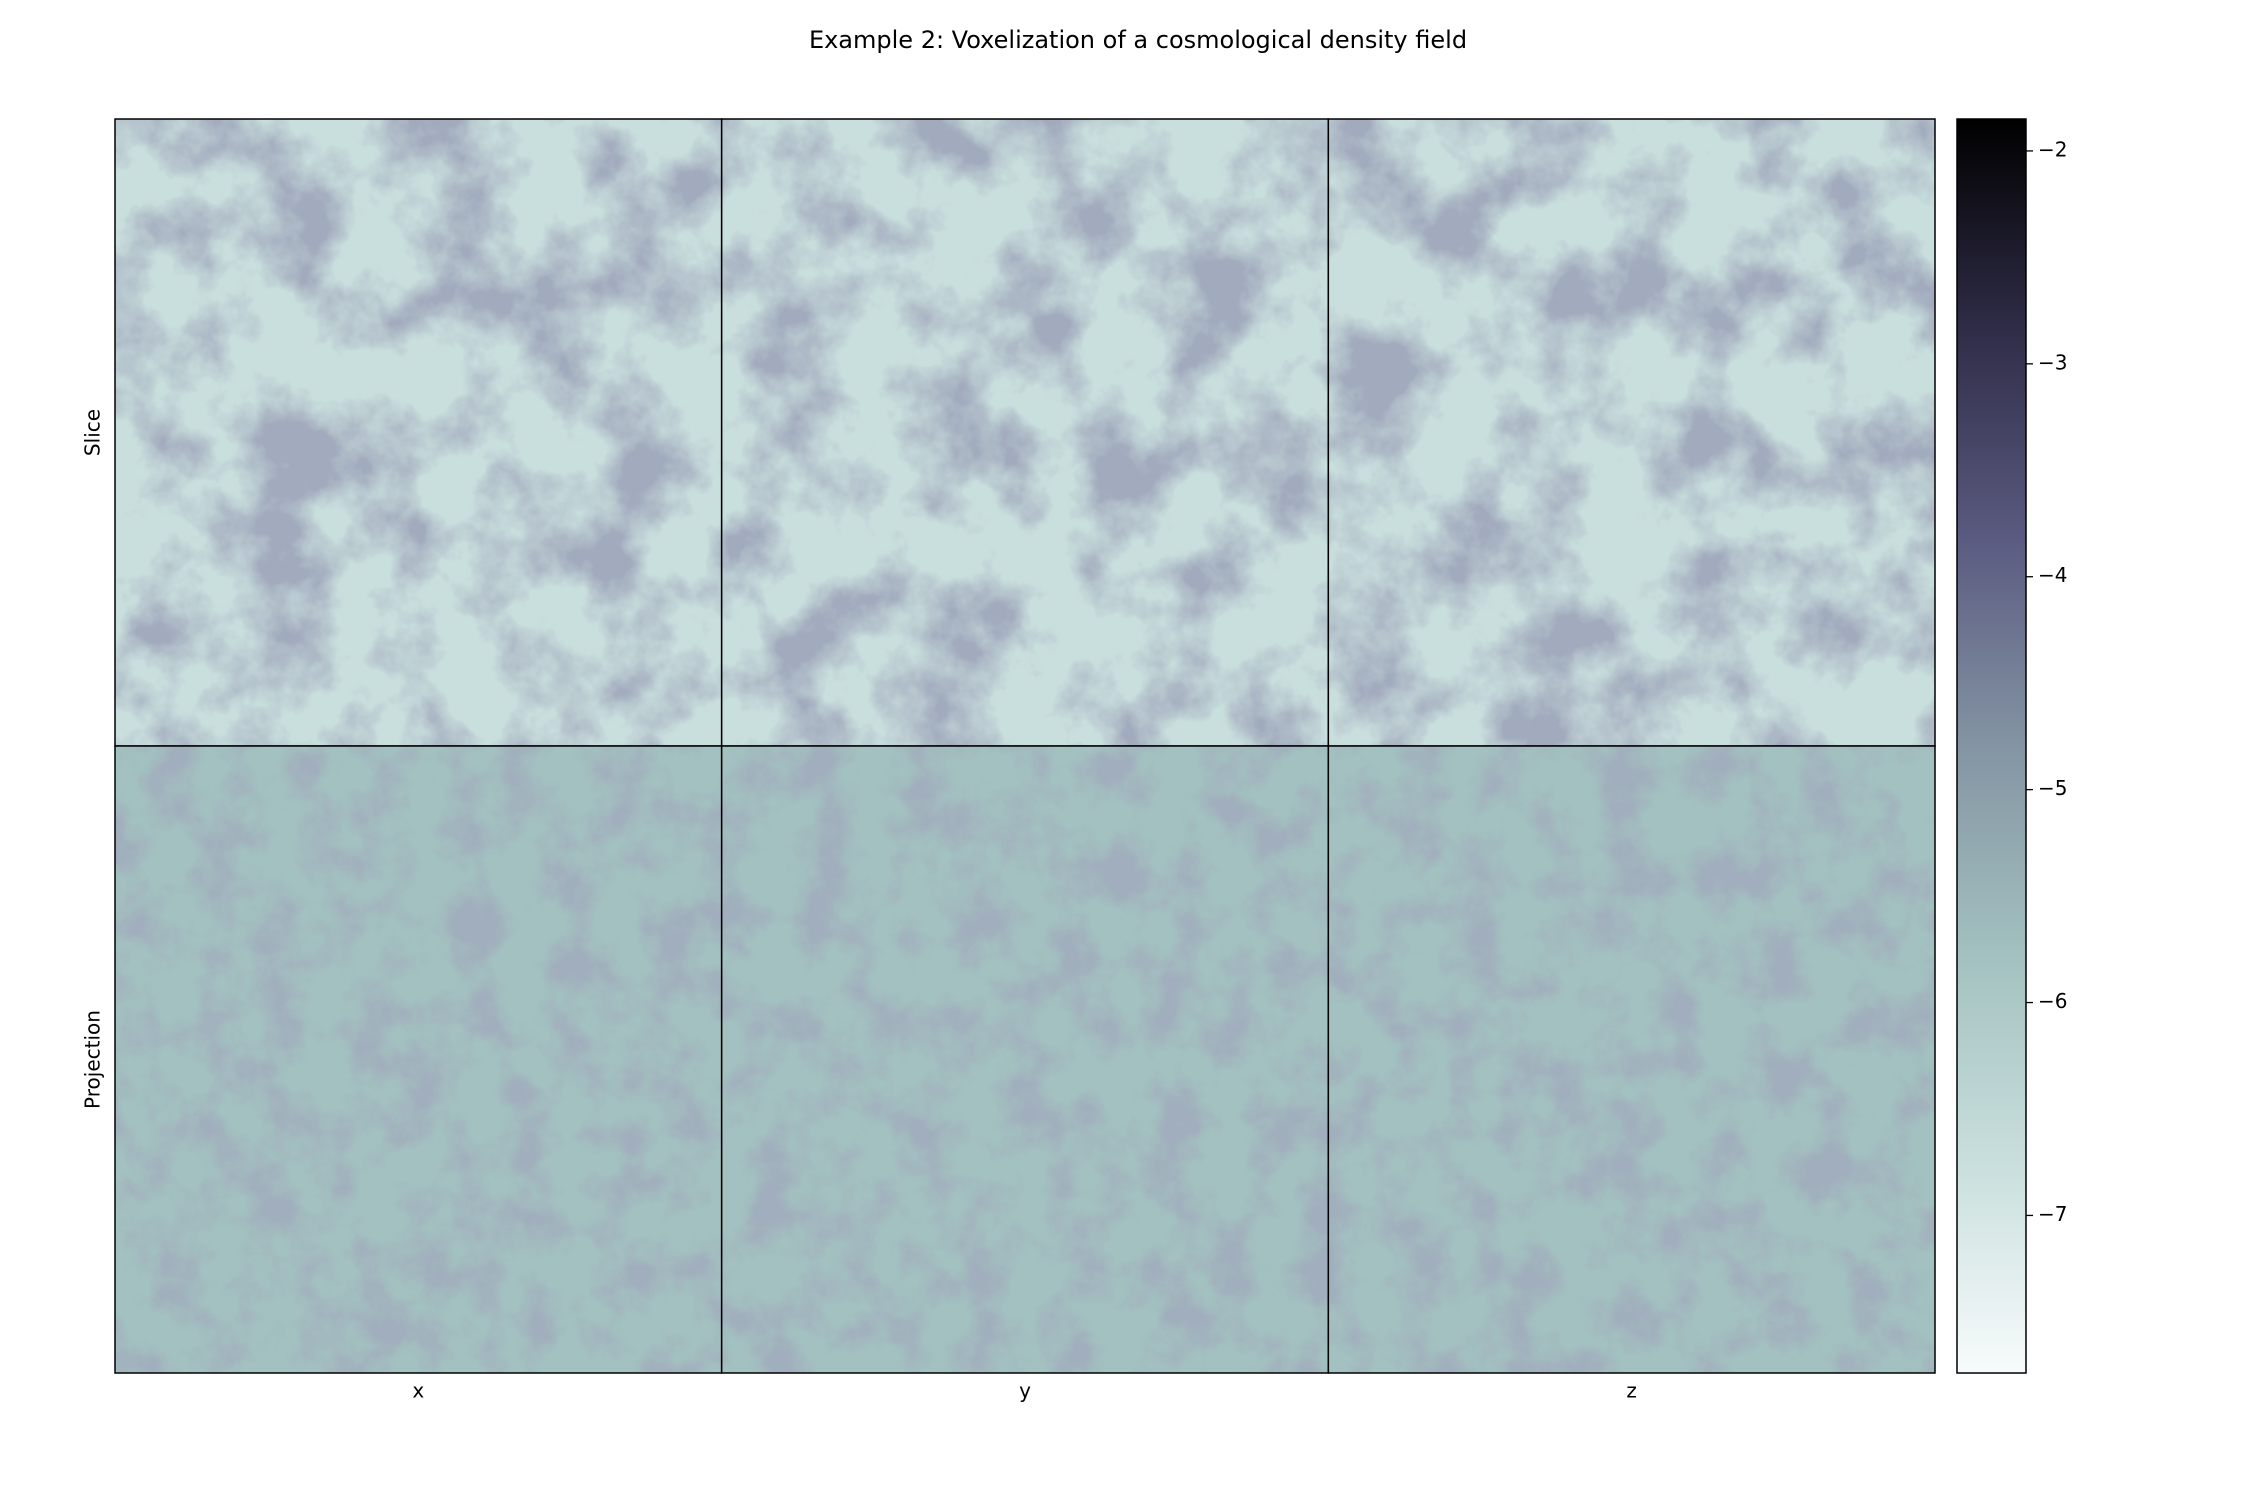  What do you see at coordinates (2052, 575) in the screenshot?
I see `colorbar-tick-label: −4` at bounding box center [2052, 575].